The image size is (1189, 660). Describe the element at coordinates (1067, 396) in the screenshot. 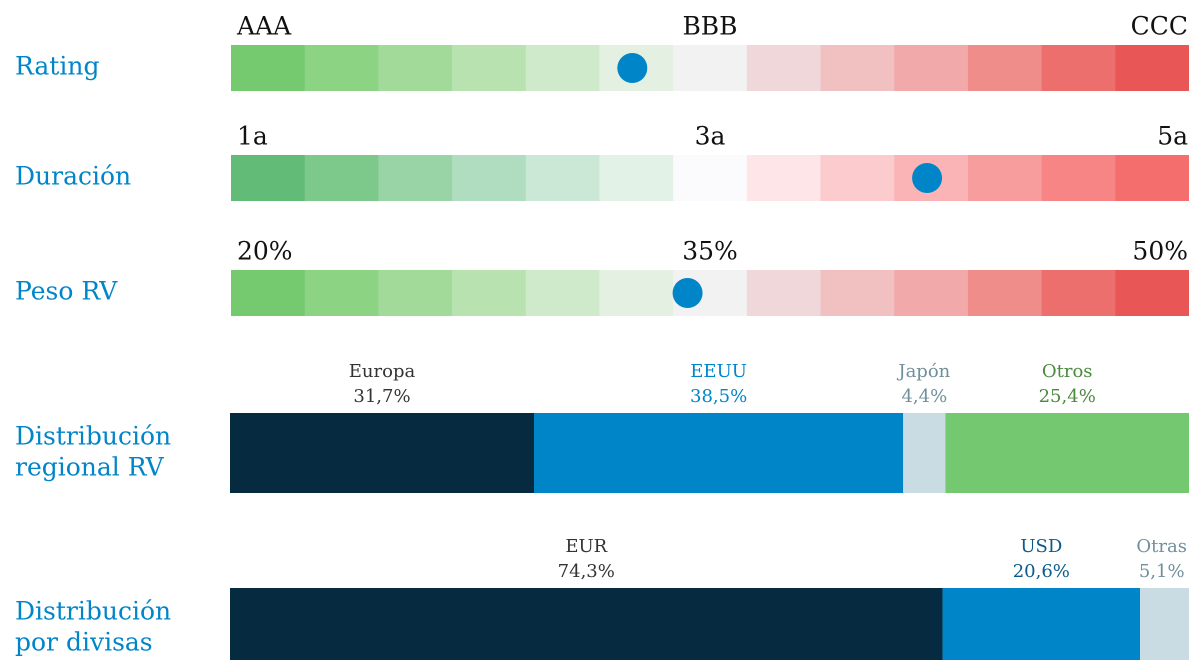

I see `segment-value: 25,4%` at that location.